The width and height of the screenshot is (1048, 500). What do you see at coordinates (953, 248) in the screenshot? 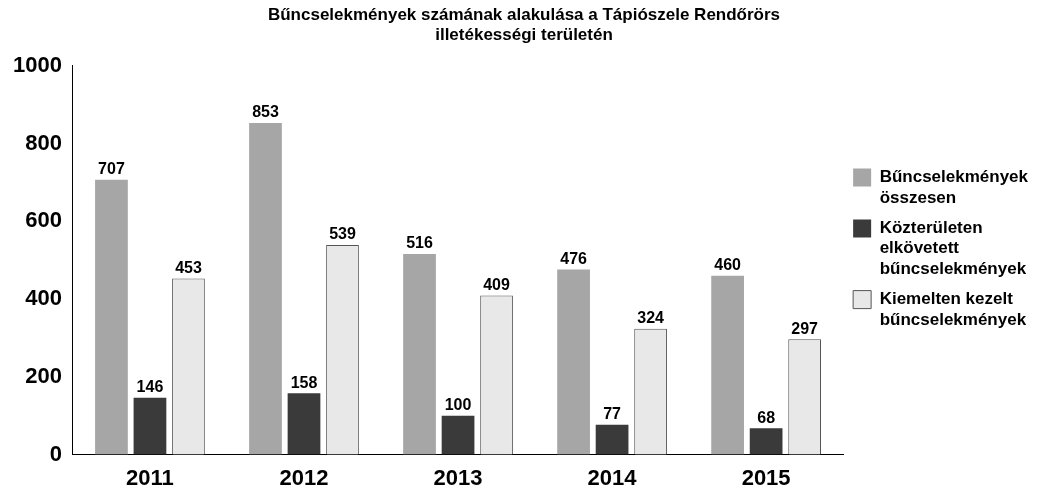
I see `legend-label: Közterületen elkövetett bűncselekmények` at bounding box center [953, 248].